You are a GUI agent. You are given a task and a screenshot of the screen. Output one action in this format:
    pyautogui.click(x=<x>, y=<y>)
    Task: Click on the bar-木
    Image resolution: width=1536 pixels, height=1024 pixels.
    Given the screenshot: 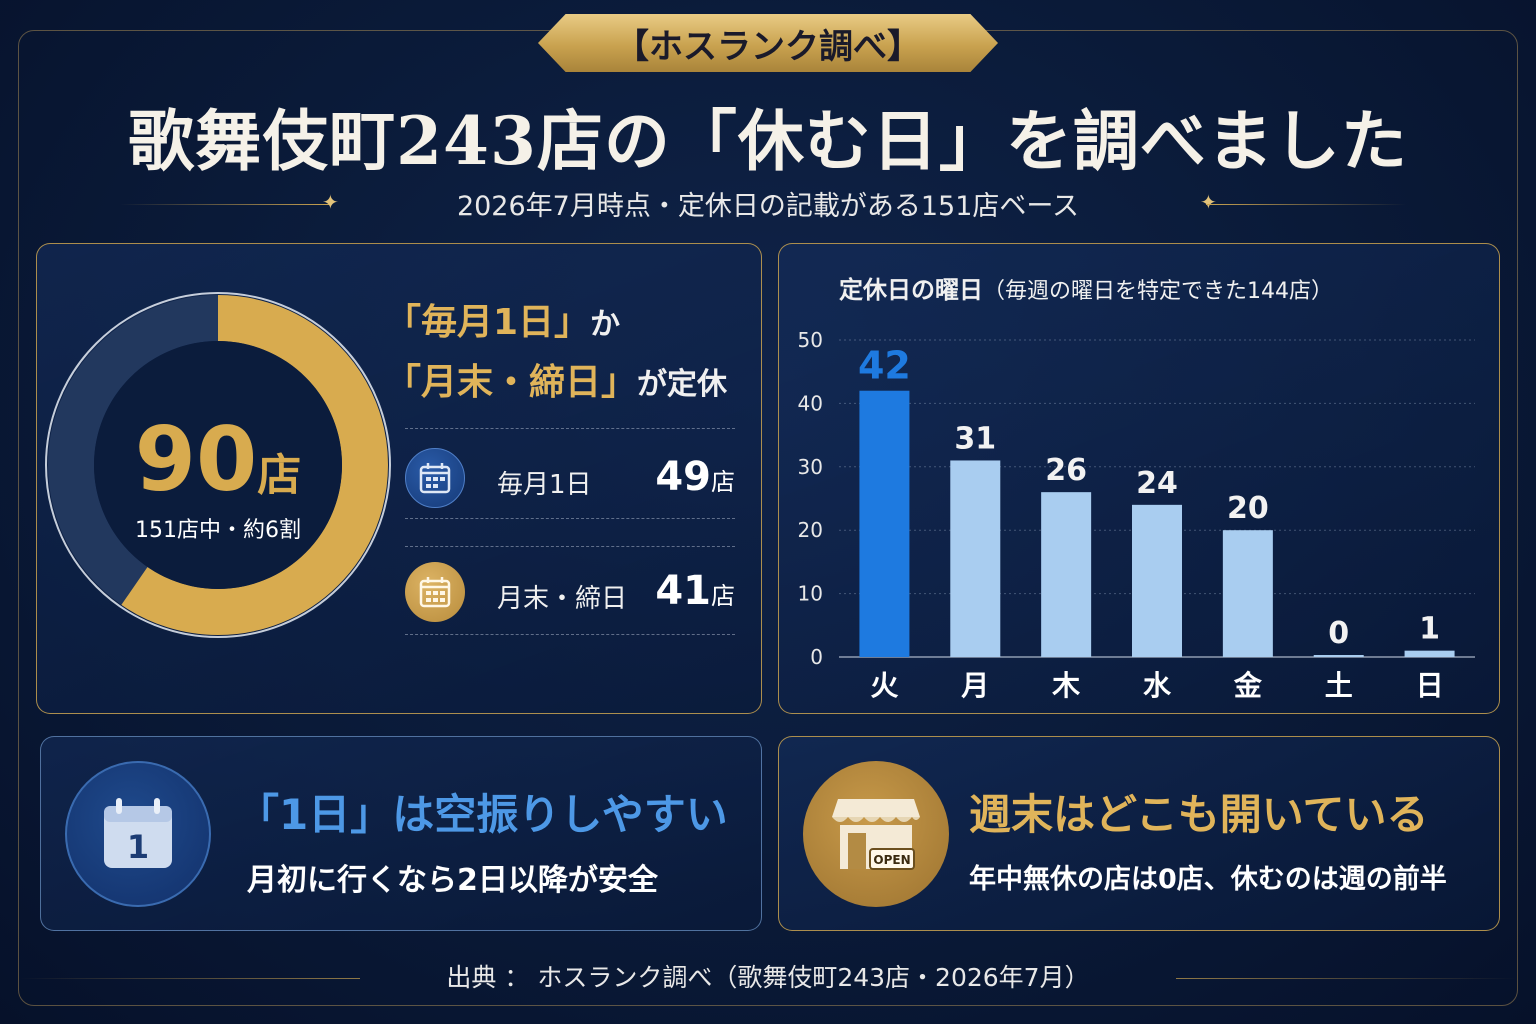 What is the action you would take?
    pyautogui.click(x=1066, y=574)
    